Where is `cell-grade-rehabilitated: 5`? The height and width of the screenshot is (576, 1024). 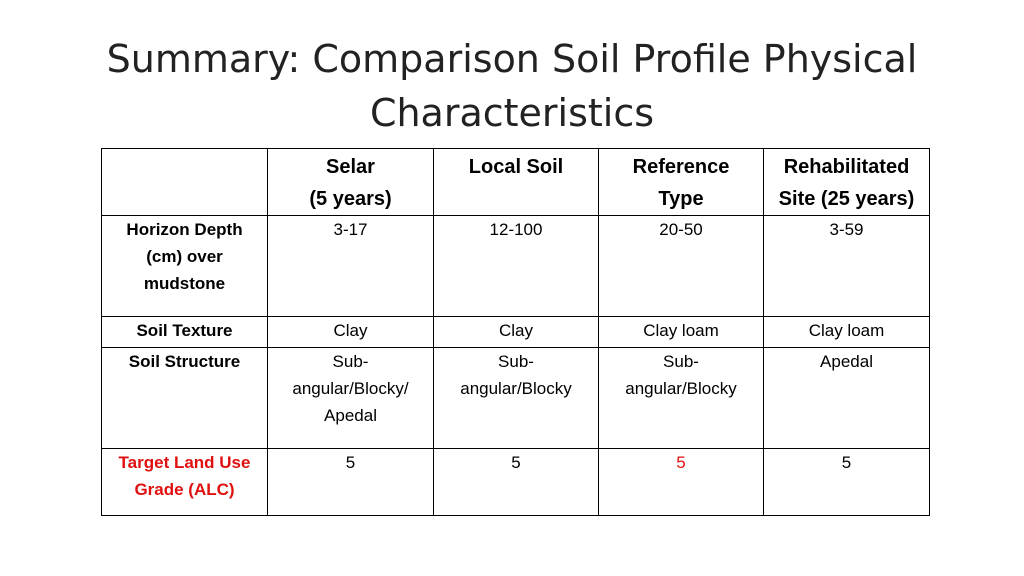 cell-grade-rehabilitated: 5 is located at coordinates (846, 482).